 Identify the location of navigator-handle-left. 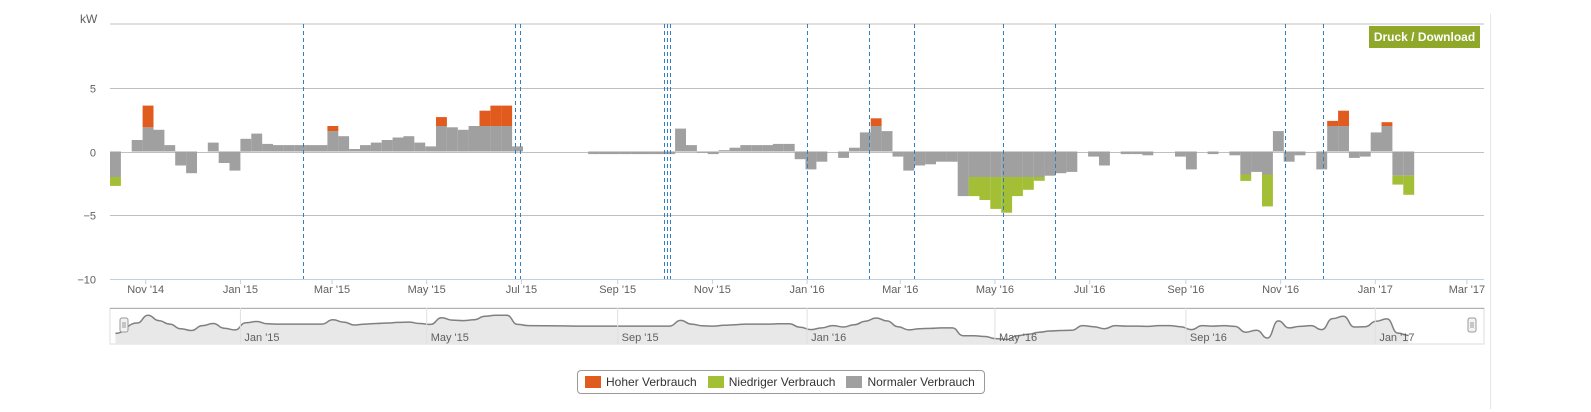
(124, 325).